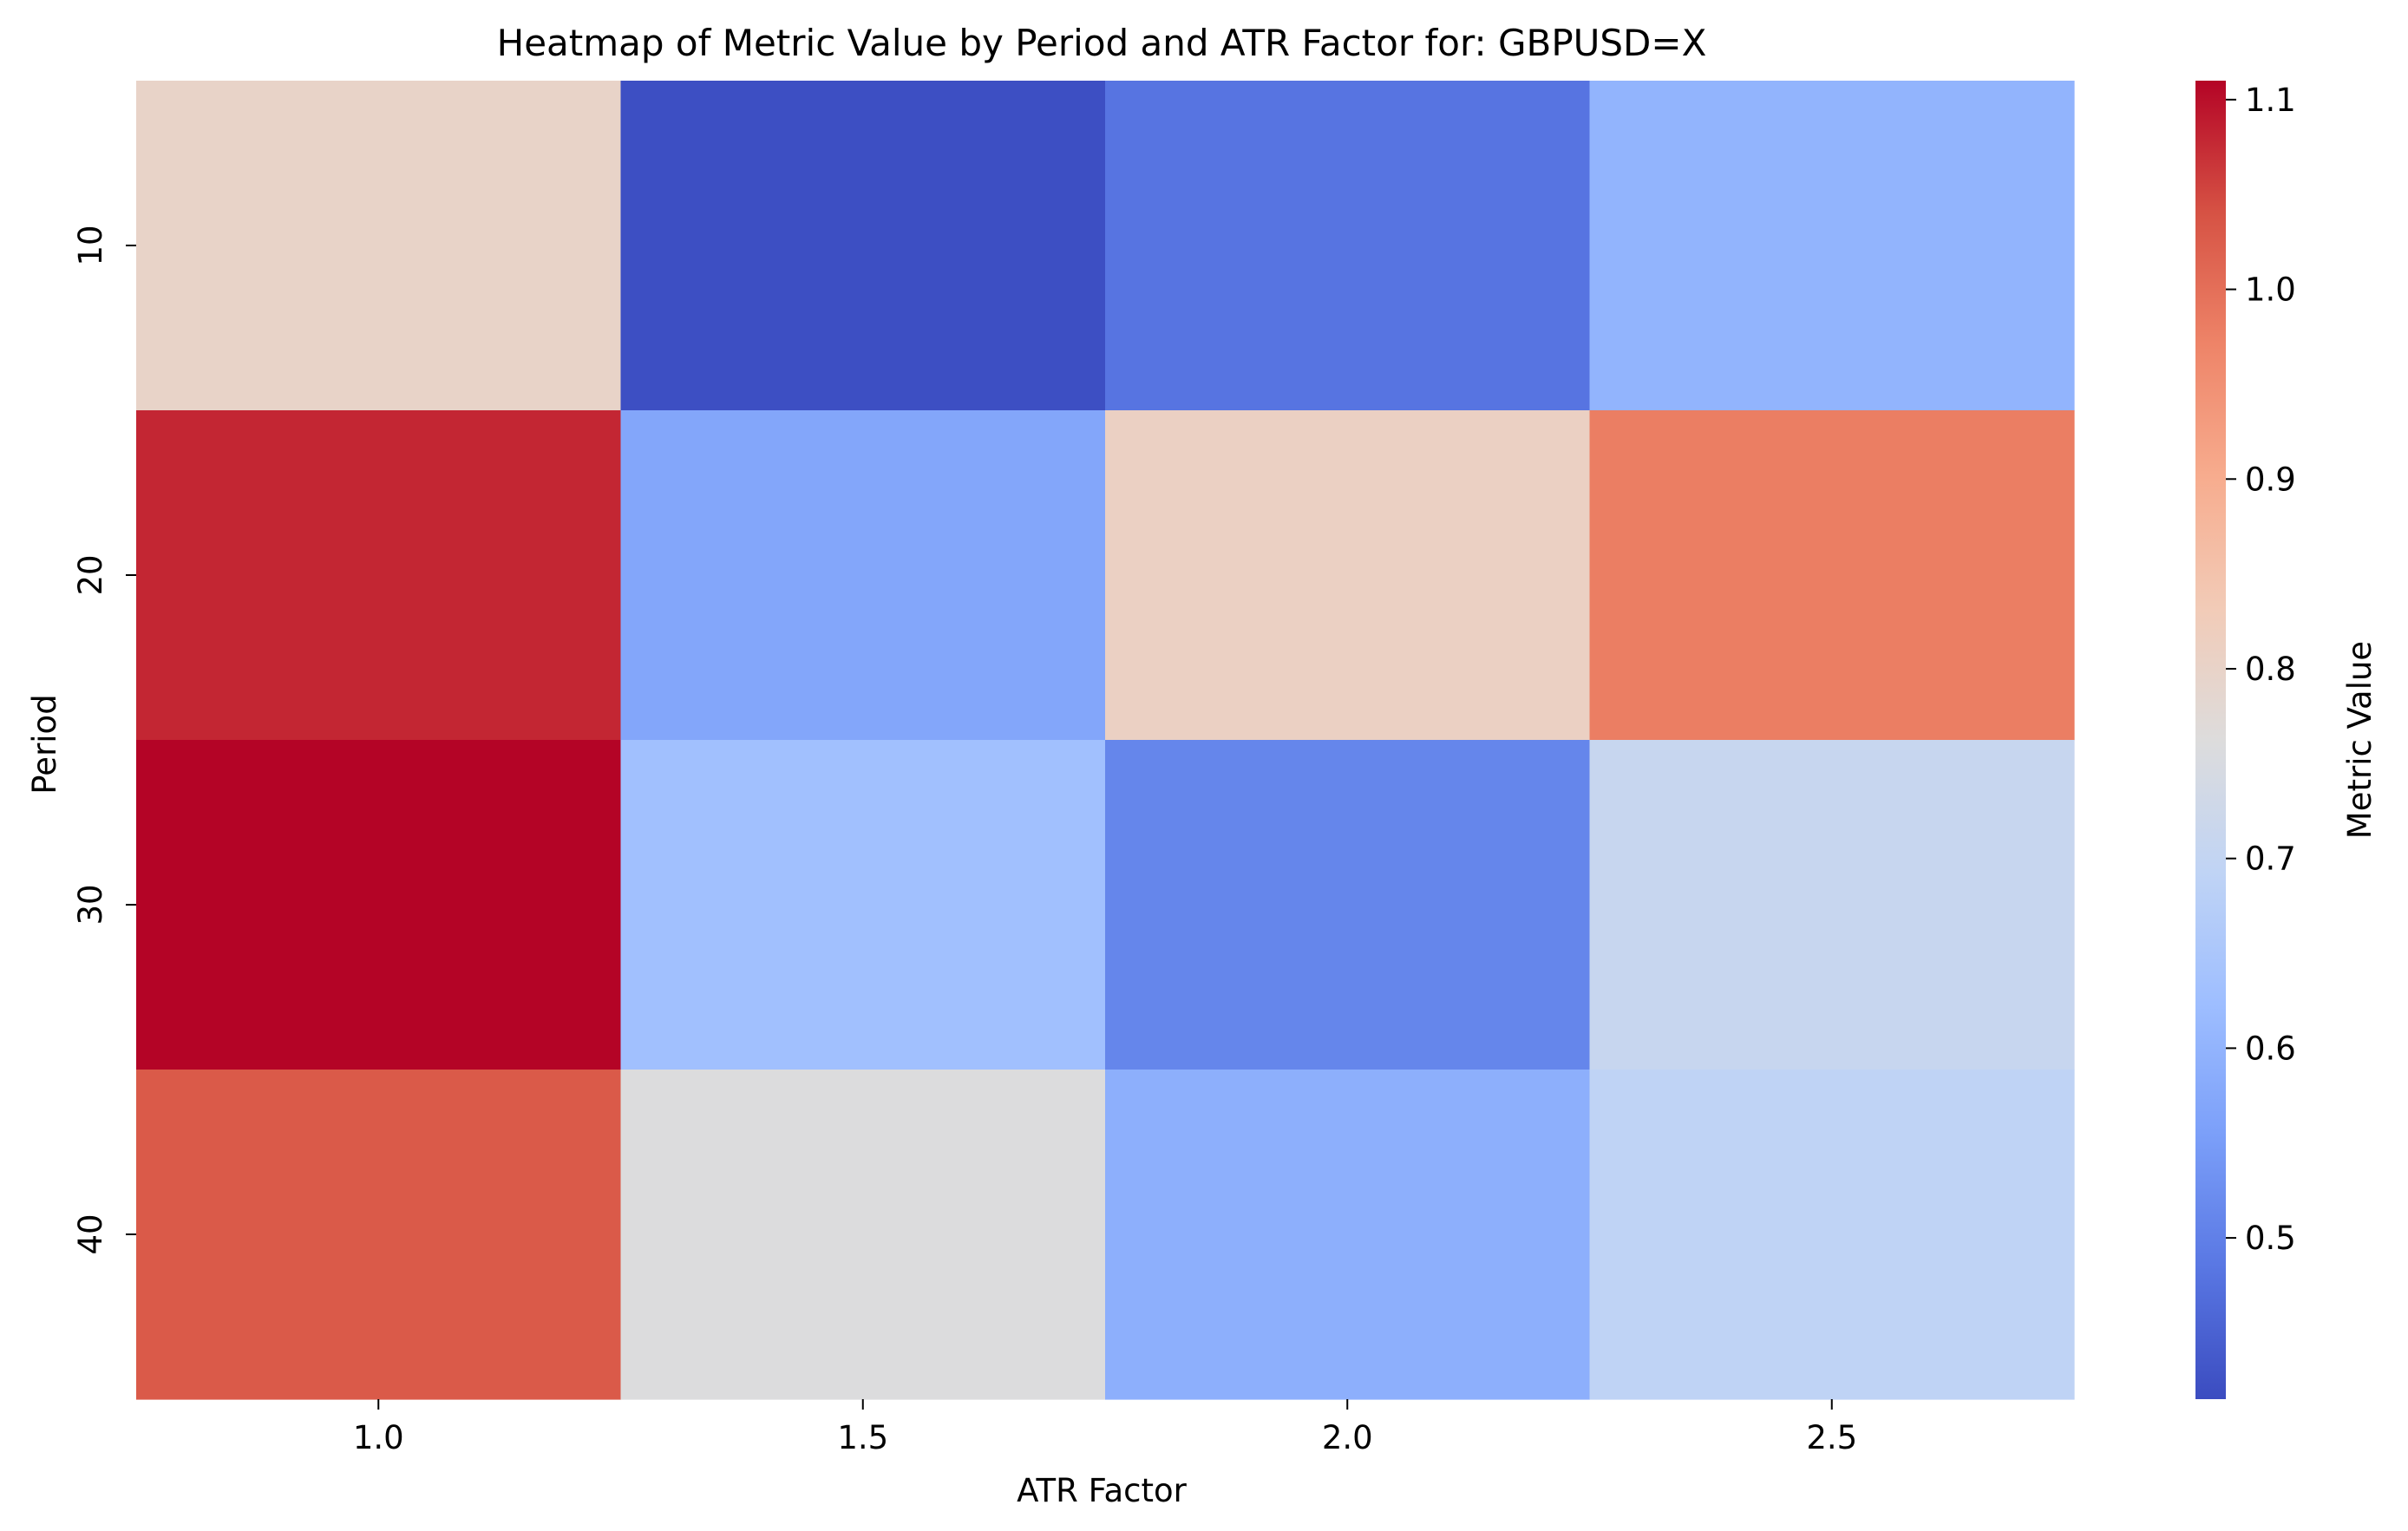 The width and height of the screenshot is (2408, 1531). I want to click on colorbar-tick-label: 1.1, so click(2270, 100).